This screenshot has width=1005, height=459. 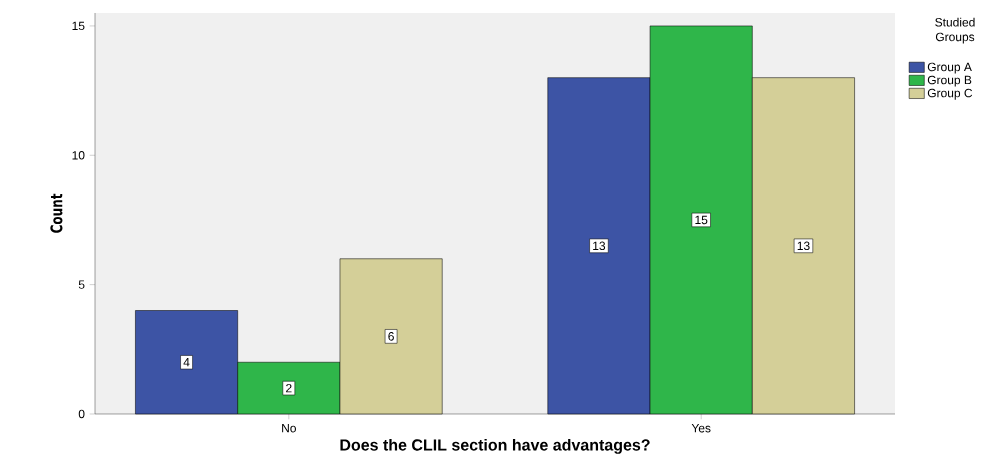 I want to click on legend-label: Group A, so click(x=949, y=68).